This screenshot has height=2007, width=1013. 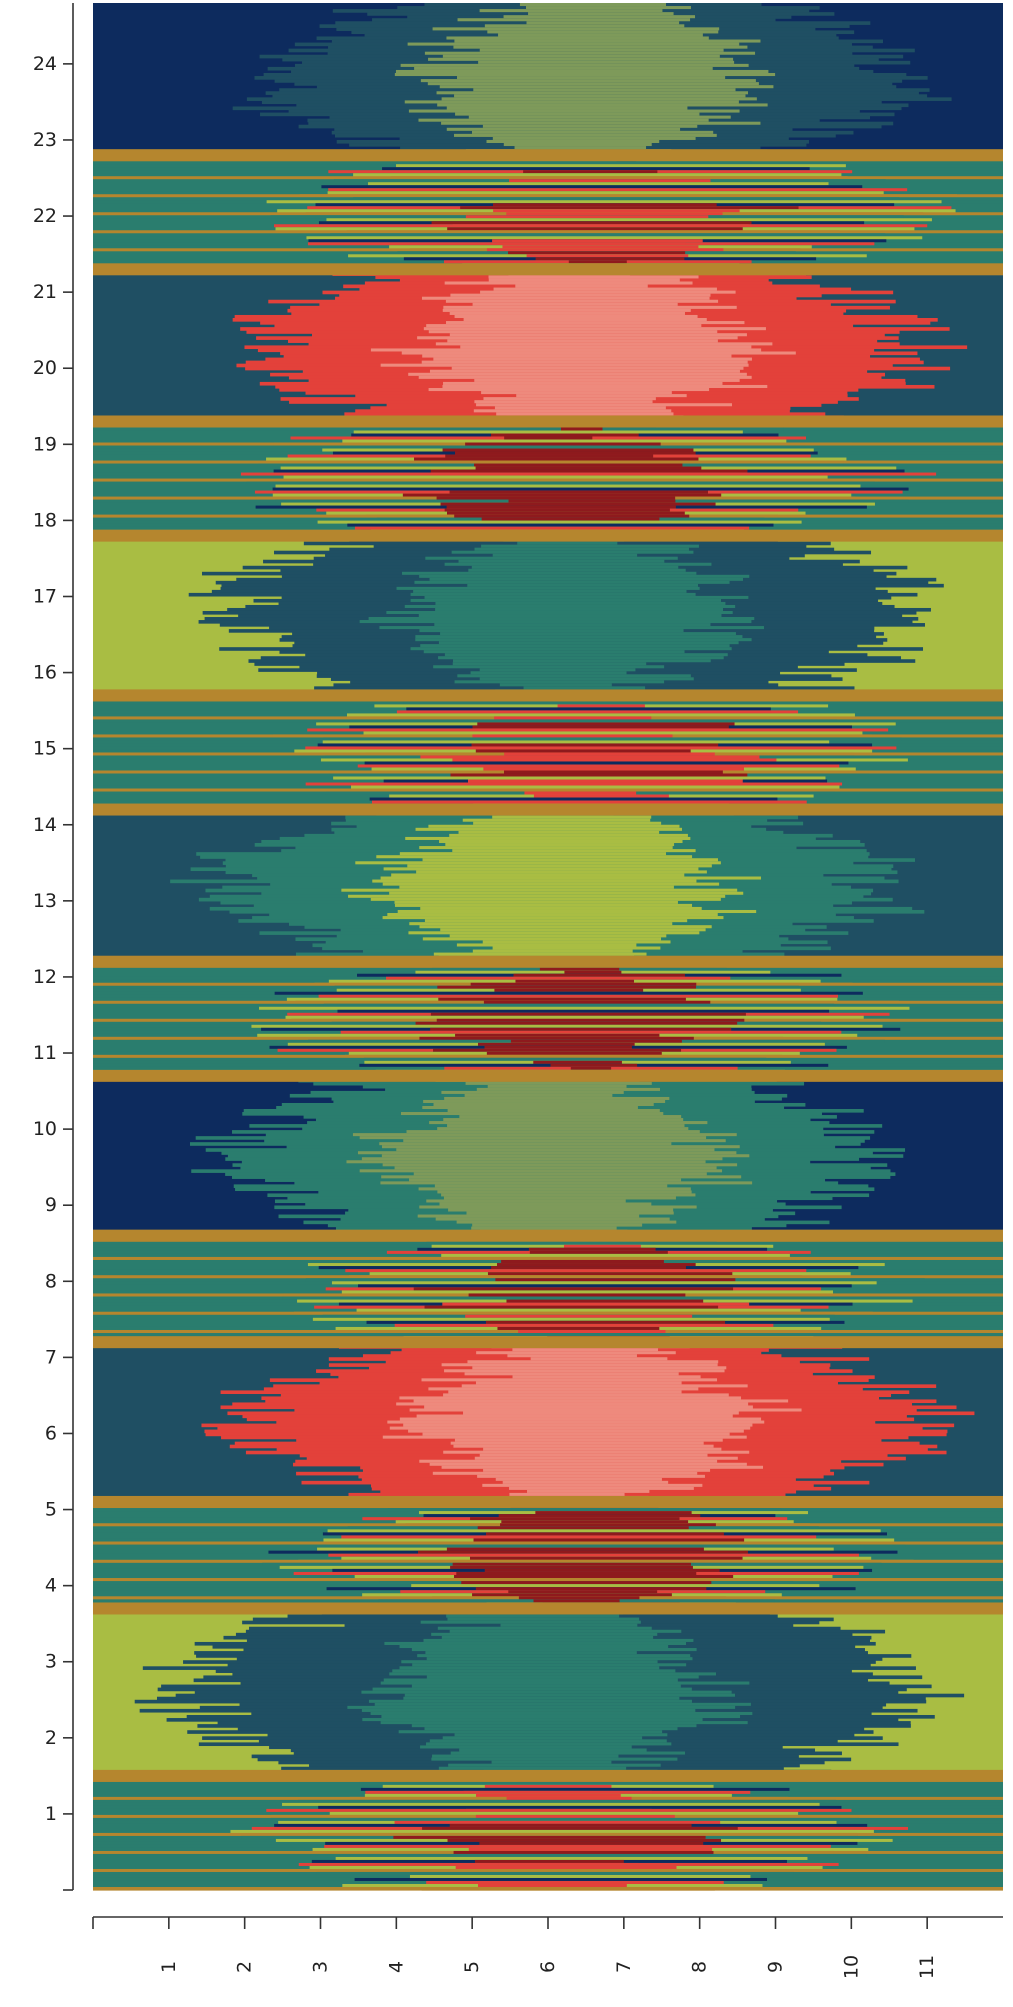 I want to click on y-tick-label: 6, so click(x=51, y=1433).